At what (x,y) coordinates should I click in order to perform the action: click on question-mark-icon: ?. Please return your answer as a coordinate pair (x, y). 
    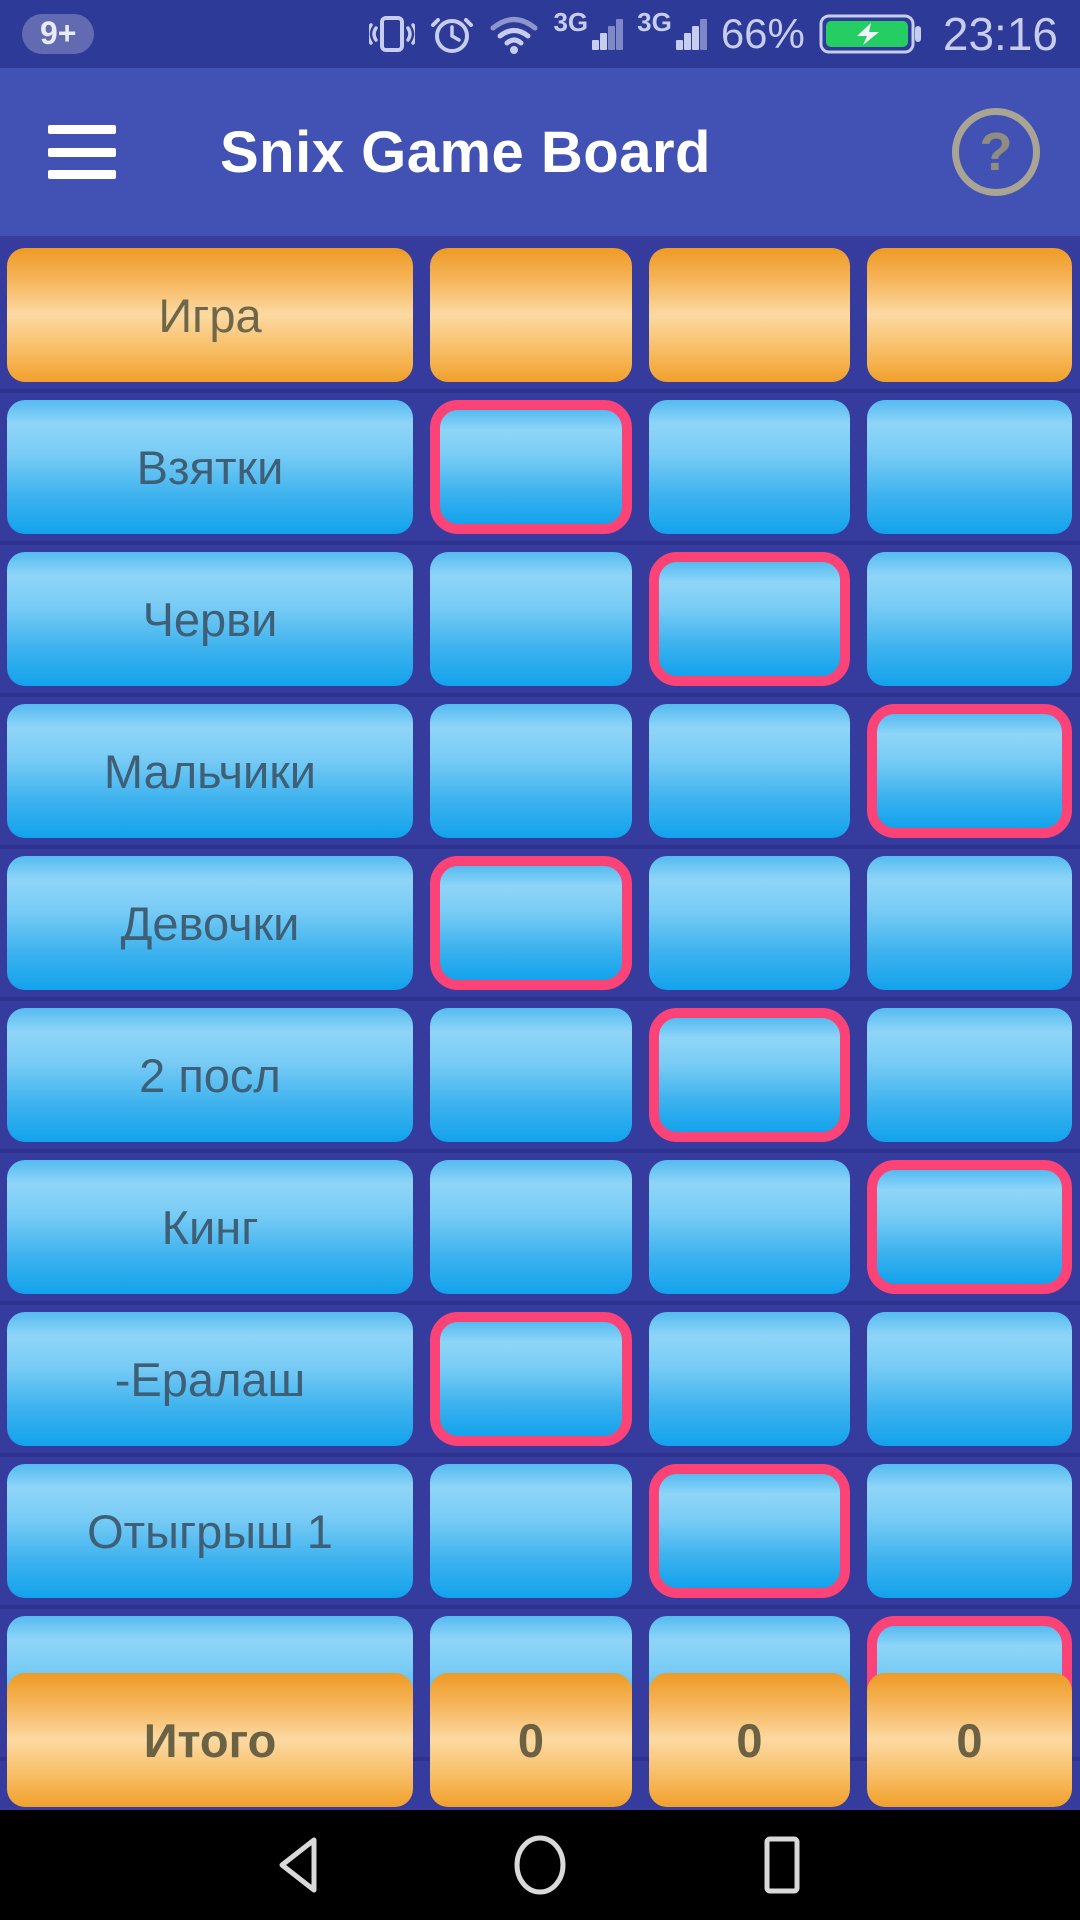
    Looking at the image, I should click on (996, 152).